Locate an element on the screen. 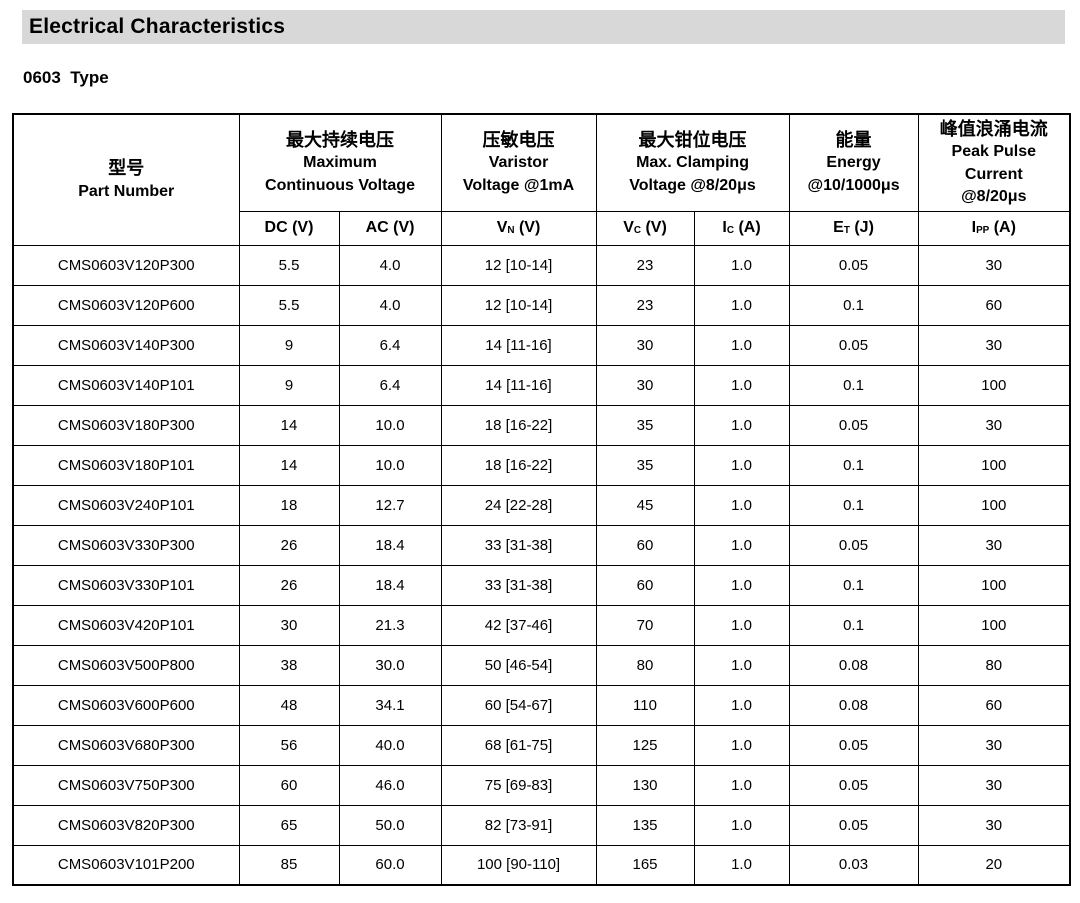  part-number-cell: CMS0603V500P800 is located at coordinates (126, 665).